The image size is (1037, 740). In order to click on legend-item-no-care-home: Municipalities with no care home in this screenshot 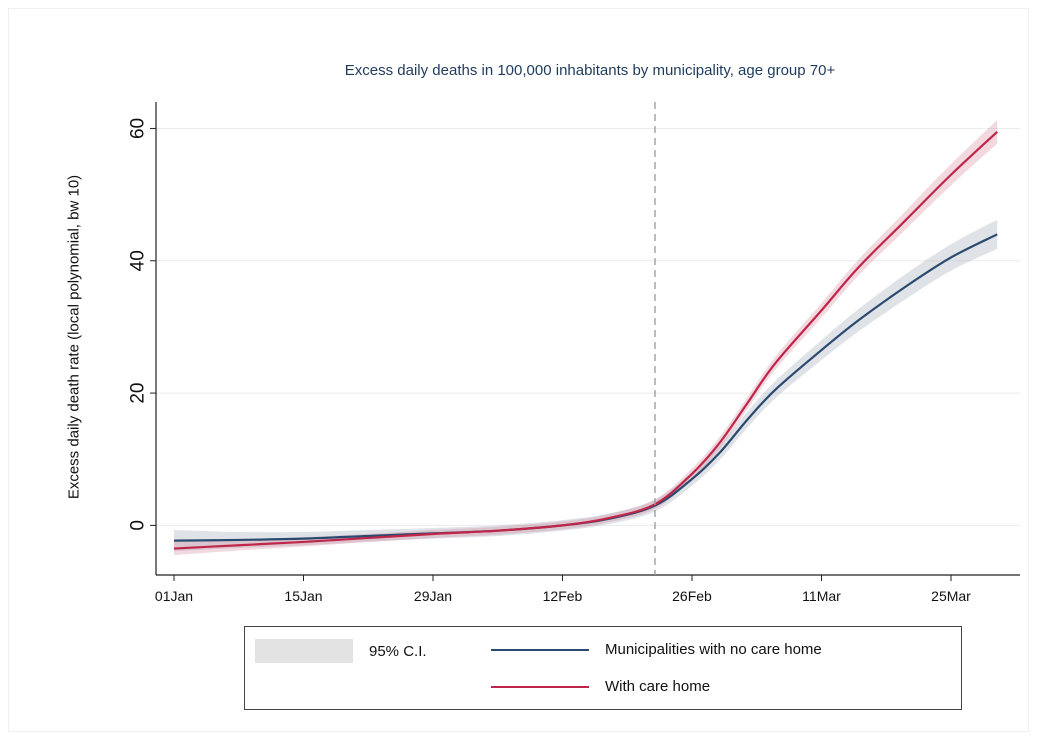, I will do `click(656, 649)`.